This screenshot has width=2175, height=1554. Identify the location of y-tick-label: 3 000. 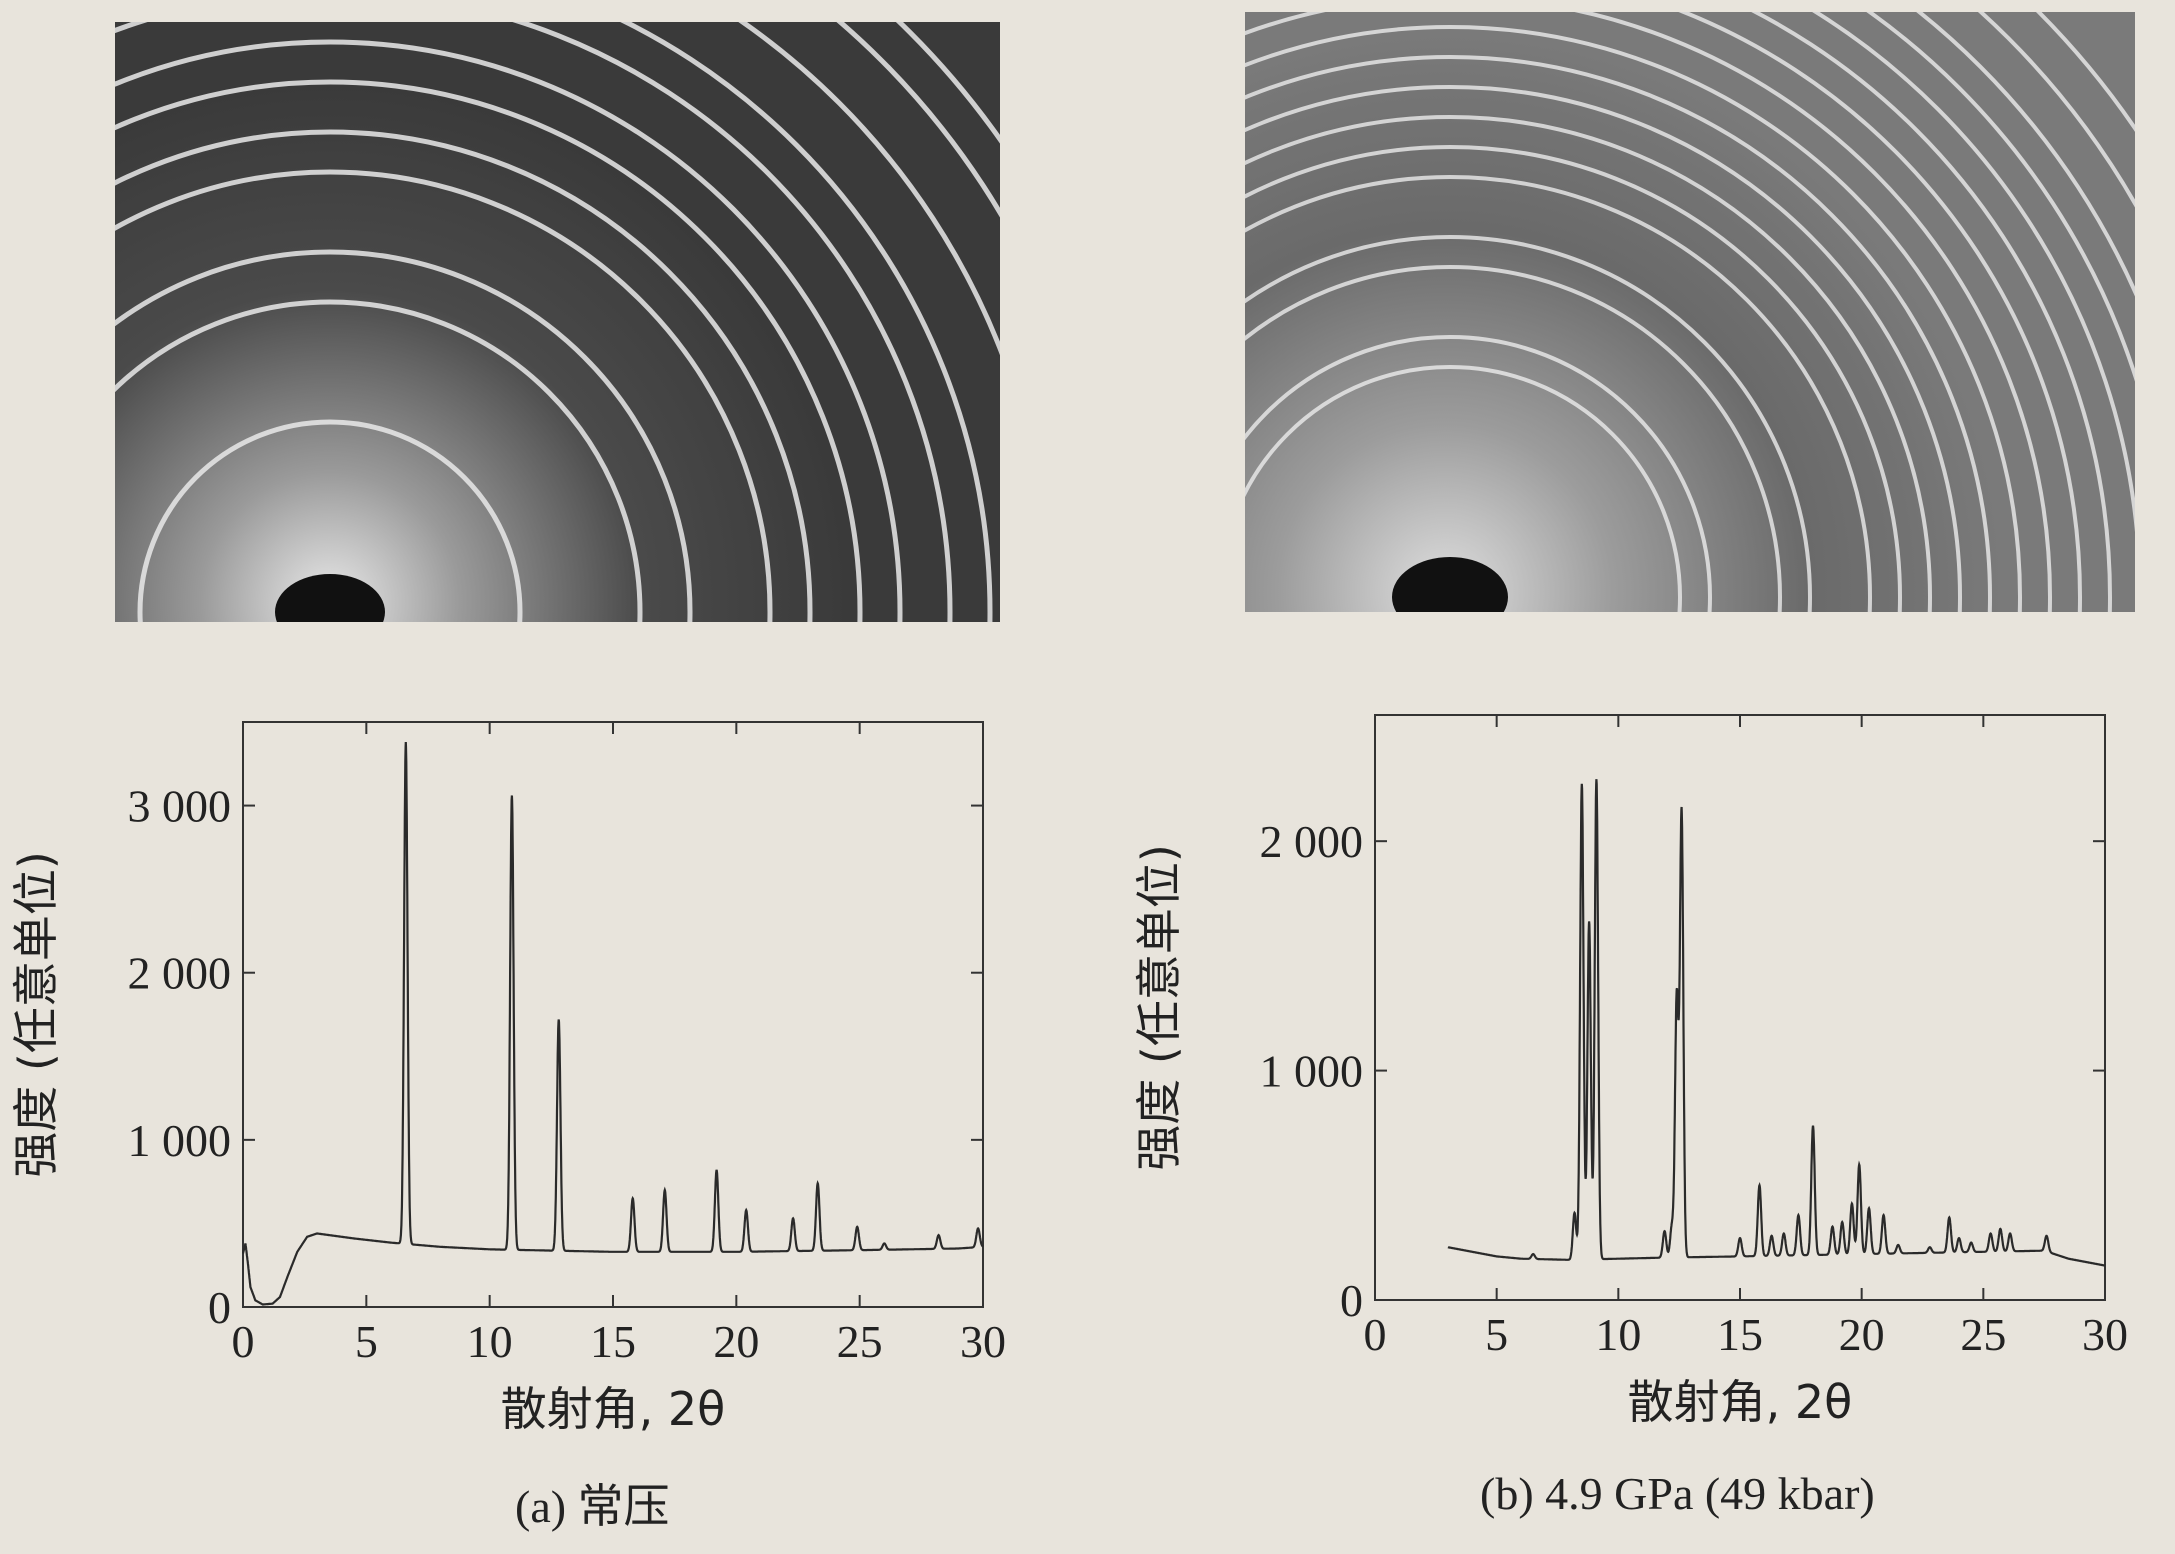
(180, 806).